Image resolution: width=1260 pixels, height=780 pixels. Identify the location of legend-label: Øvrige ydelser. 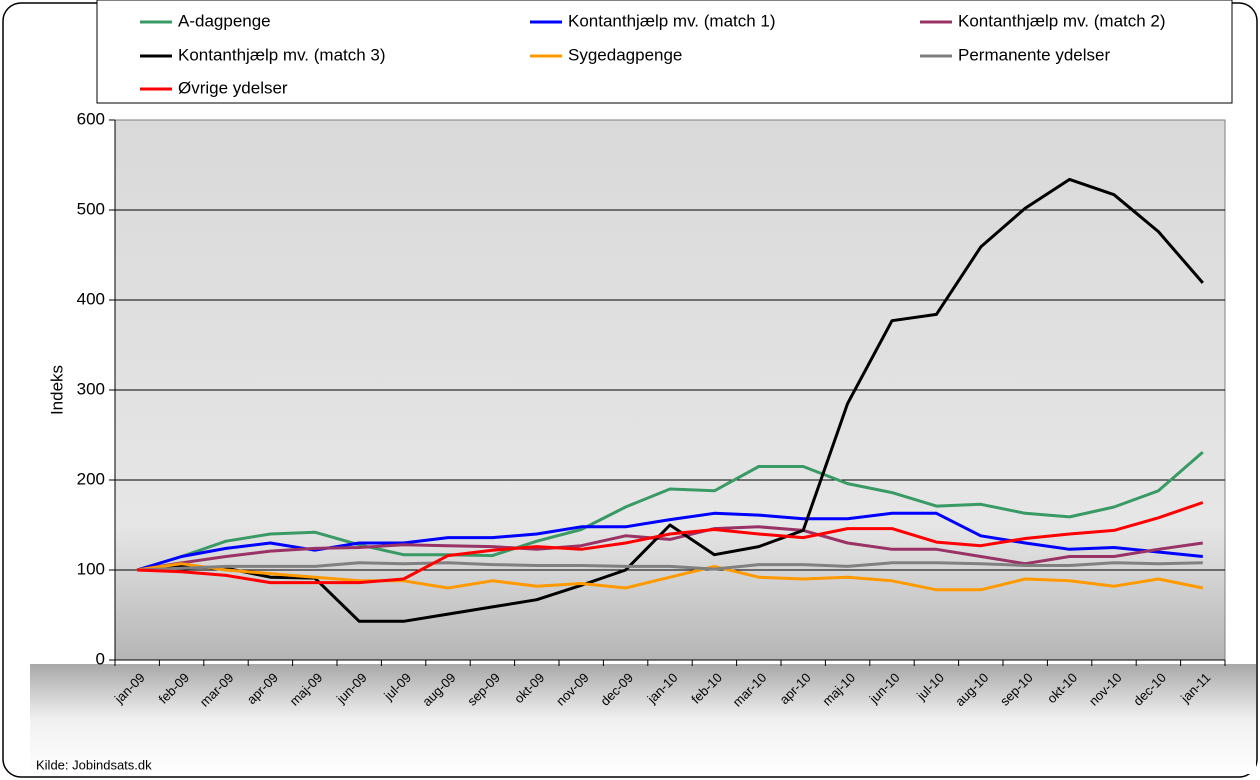
(233, 87).